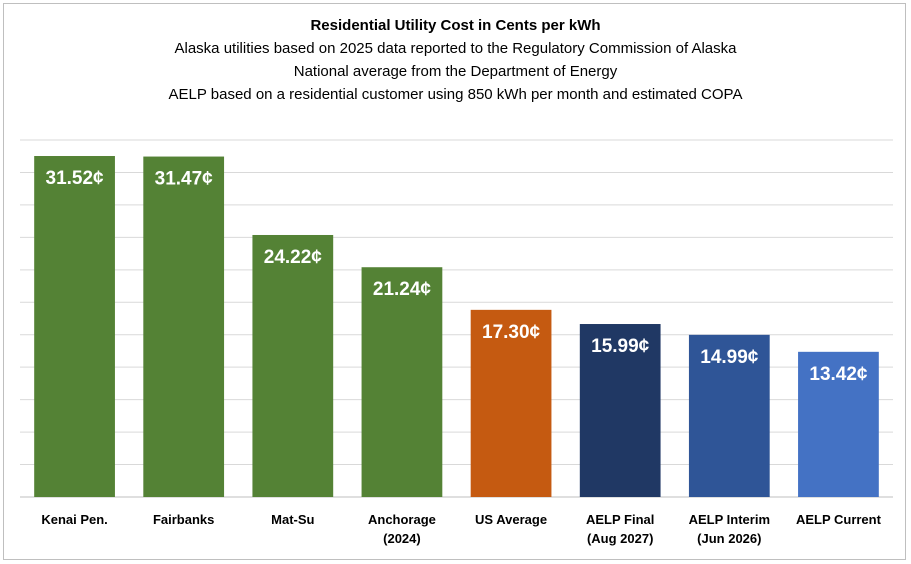 Image resolution: width=911 pixels, height=564 pixels. I want to click on category-label: AELP Current, so click(839, 519).